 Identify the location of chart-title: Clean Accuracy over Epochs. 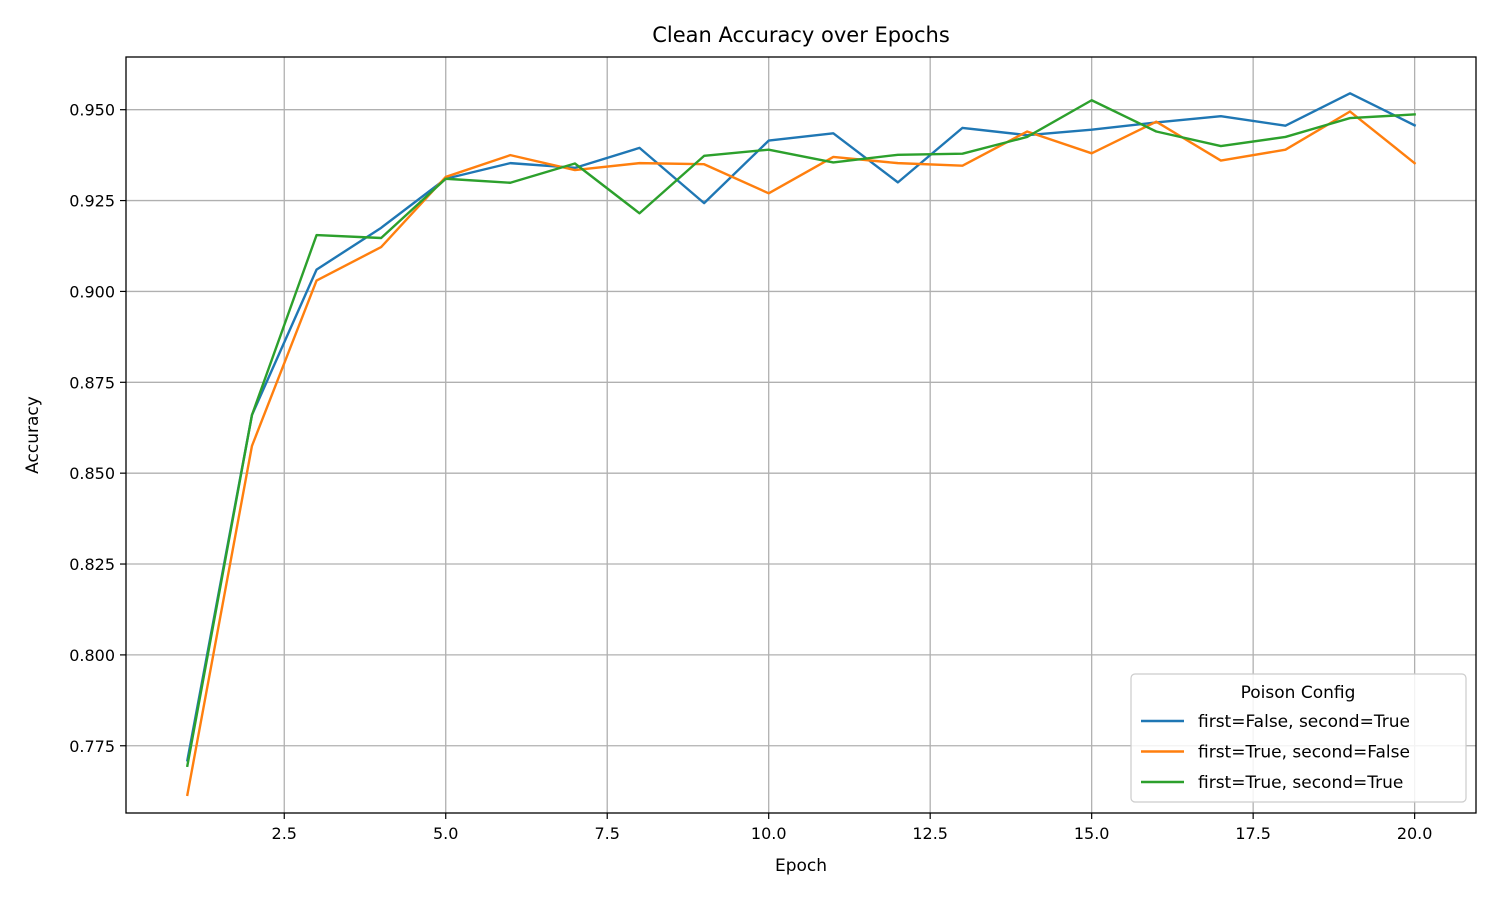
(801, 35).